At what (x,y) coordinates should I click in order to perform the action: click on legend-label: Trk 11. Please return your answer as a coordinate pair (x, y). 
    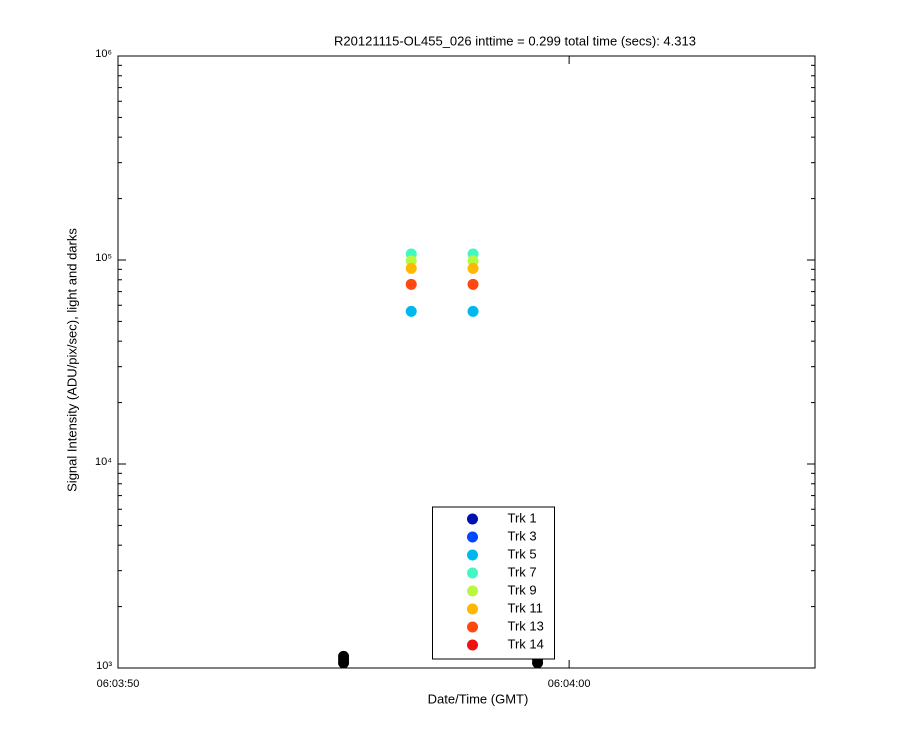
    Looking at the image, I should click on (525, 607).